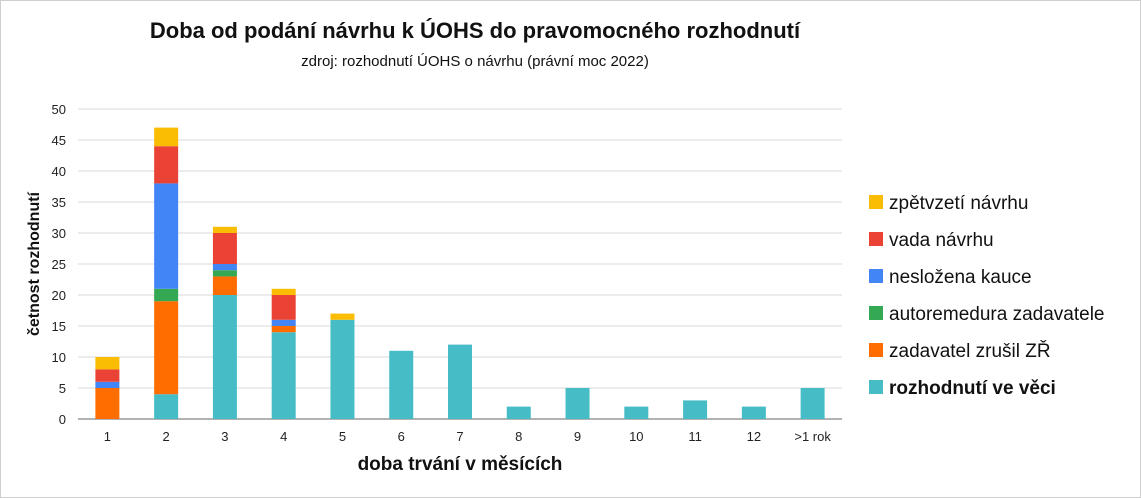  What do you see at coordinates (59, 109) in the screenshot?
I see `y-tick-label: 50` at bounding box center [59, 109].